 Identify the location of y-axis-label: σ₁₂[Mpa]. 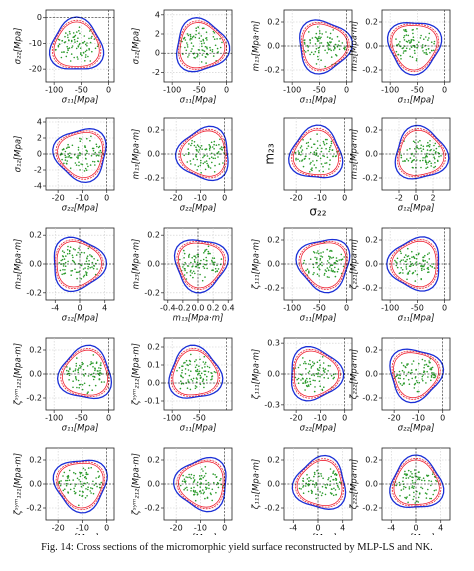
(137, 46).